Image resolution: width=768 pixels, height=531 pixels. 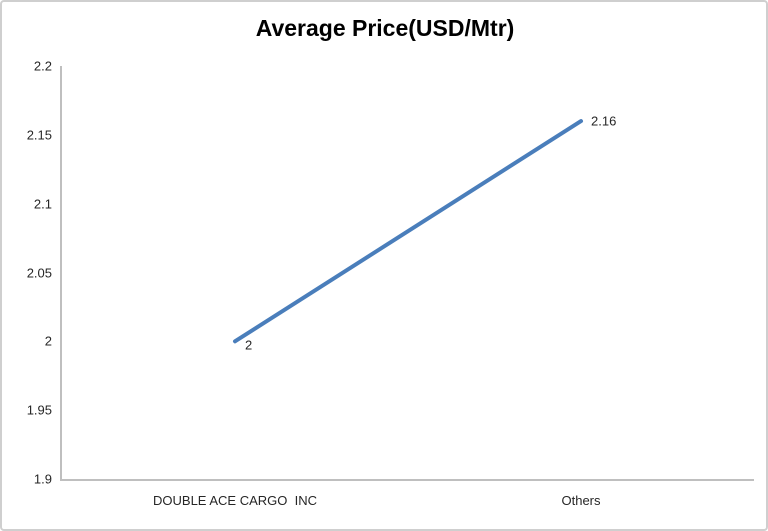 I want to click on y-axis-tick-label: 2, so click(x=48, y=341).